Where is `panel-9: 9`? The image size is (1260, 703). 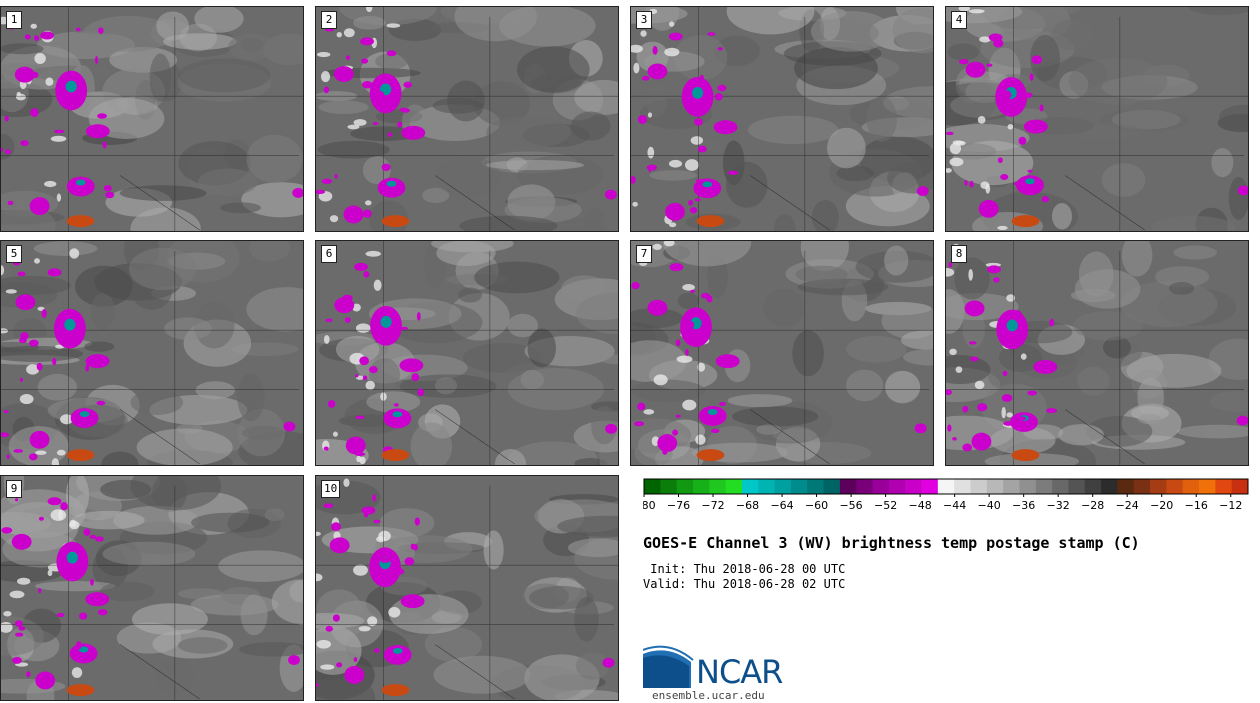
panel-9: 9 is located at coordinates (152, 588).